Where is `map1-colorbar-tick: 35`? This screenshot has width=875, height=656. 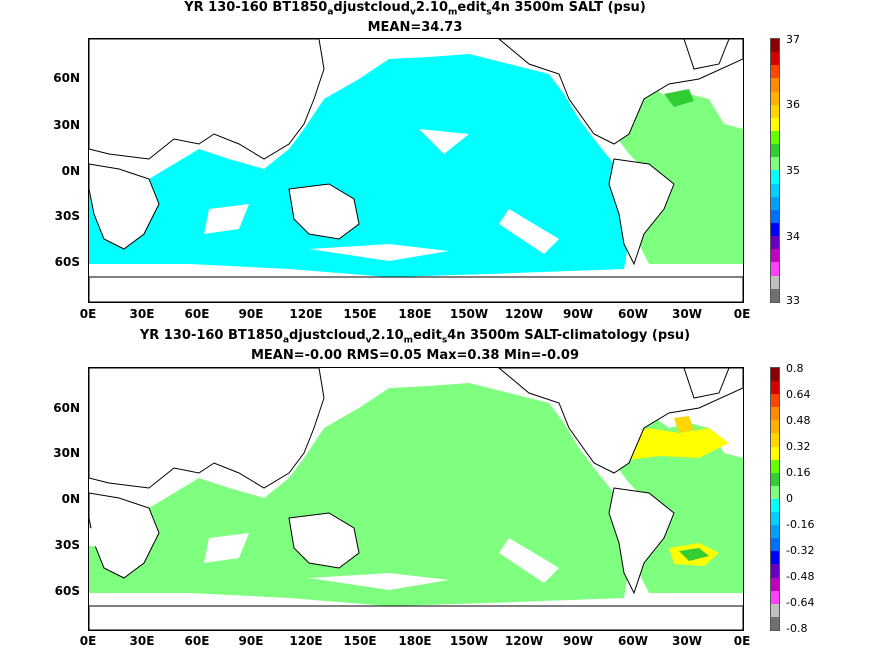
map1-colorbar-tick: 35 is located at coordinates (793, 170).